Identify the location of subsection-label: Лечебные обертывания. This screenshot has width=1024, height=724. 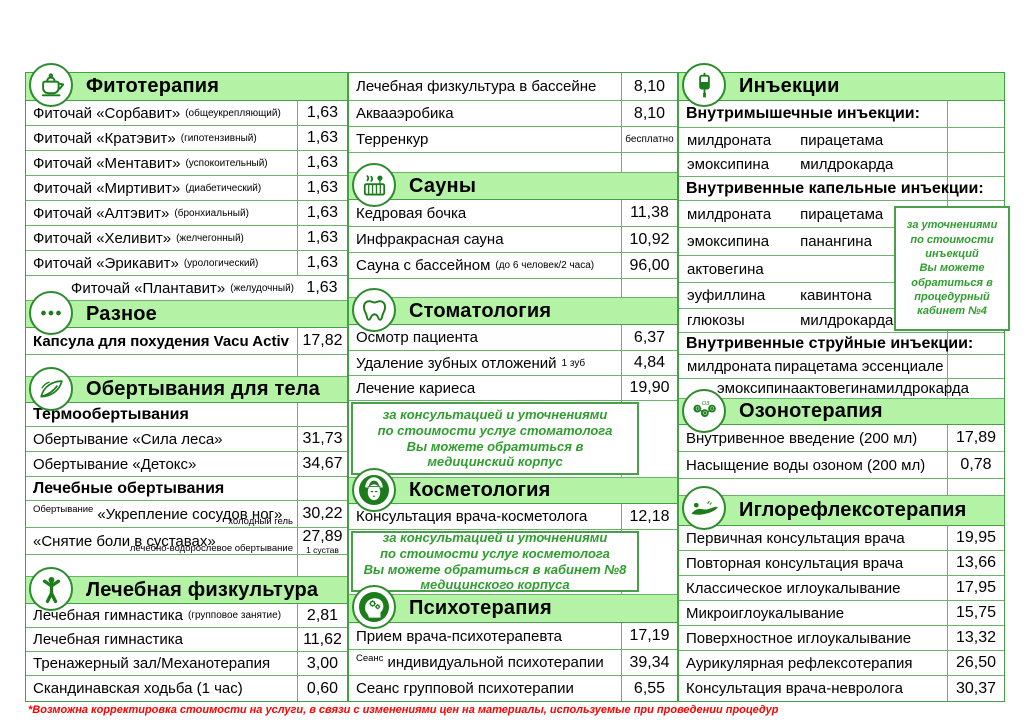
(129, 488).